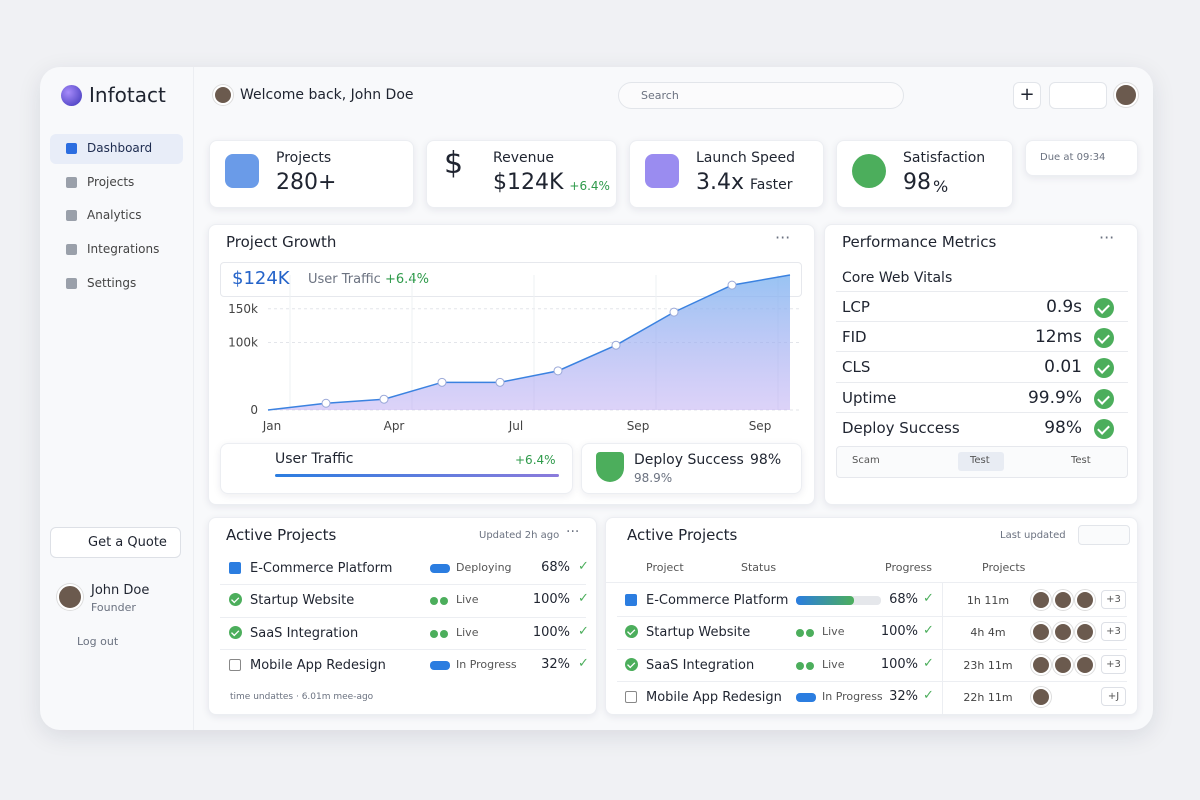 The width and height of the screenshot is (1200, 800). I want to click on pipeline-step: Test, so click(1081, 460).